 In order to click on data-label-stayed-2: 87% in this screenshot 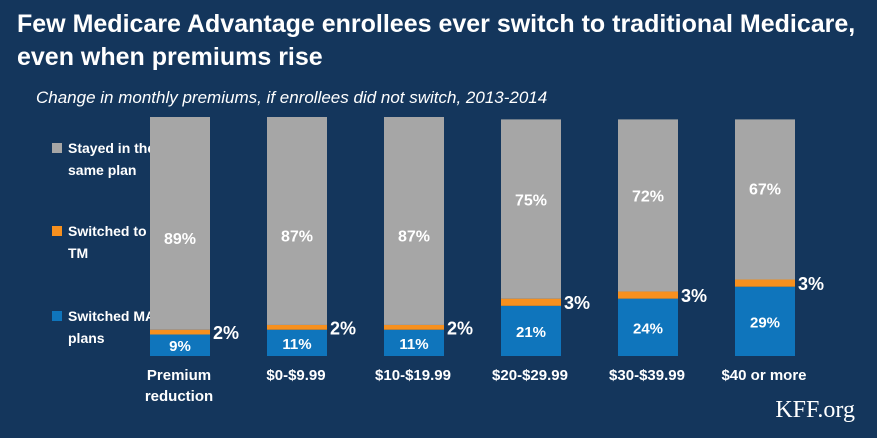, I will do `click(414, 237)`.